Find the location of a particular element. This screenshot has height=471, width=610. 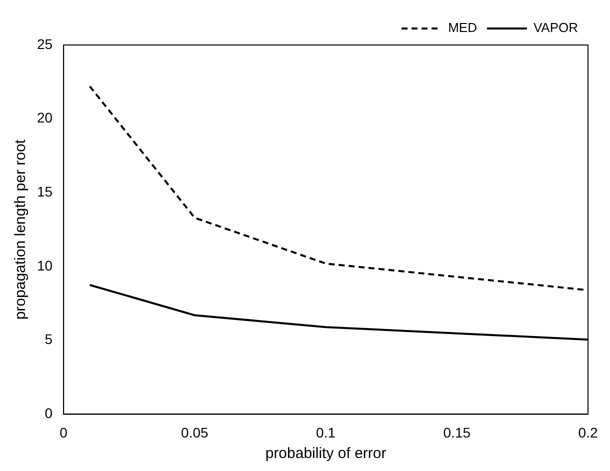

y-tick-label: 15 is located at coordinates (44, 192).